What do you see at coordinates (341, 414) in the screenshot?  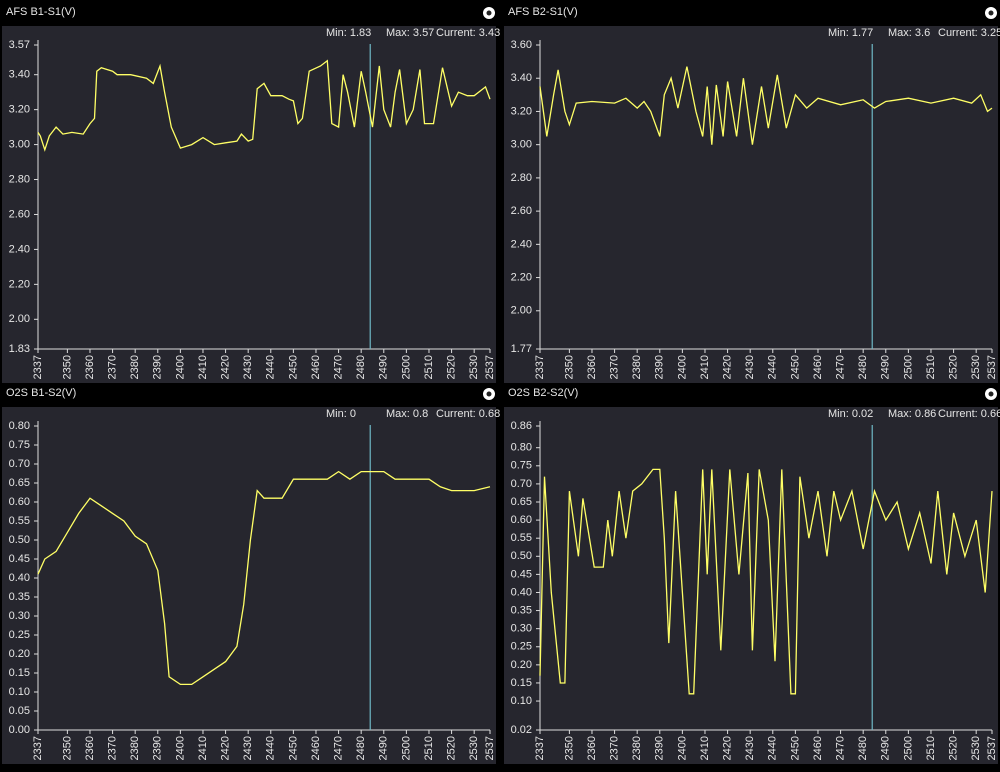 I see `stat-label: Min: 0` at bounding box center [341, 414].